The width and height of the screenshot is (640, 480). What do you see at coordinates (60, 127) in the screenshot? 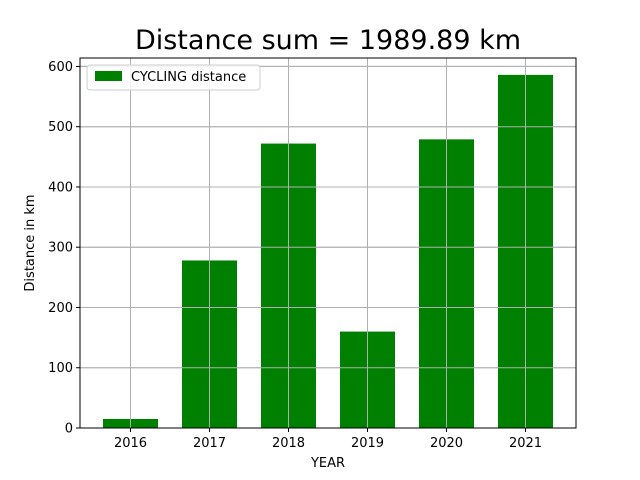
I see `y-tick-label: 500` at bounding box center [60, 127].